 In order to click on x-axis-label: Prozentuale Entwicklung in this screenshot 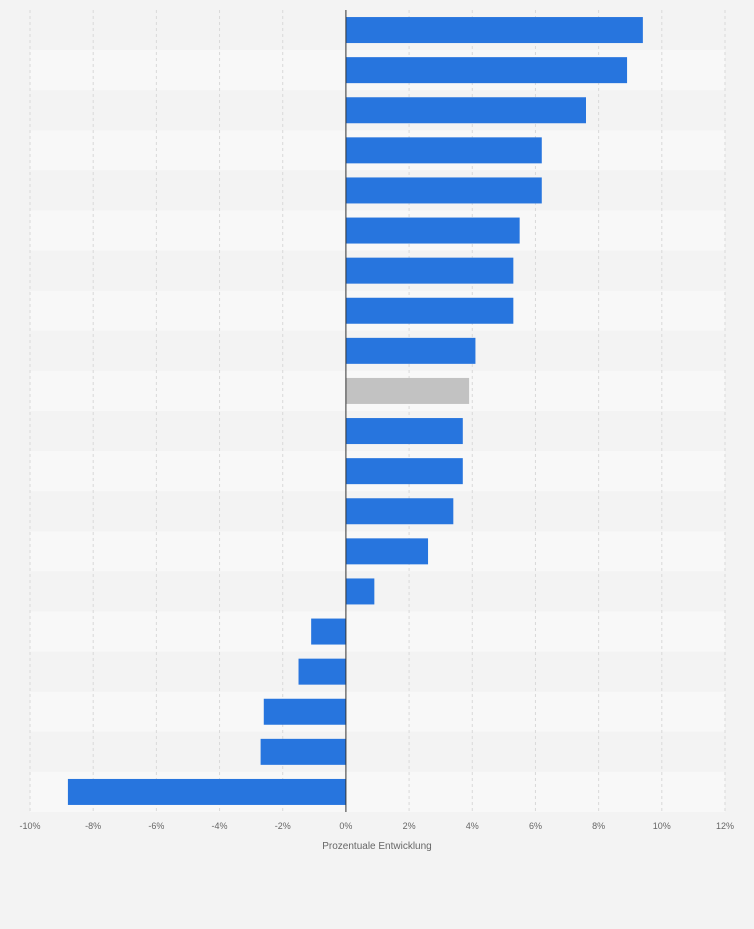, I will do `click(377, 846)`.